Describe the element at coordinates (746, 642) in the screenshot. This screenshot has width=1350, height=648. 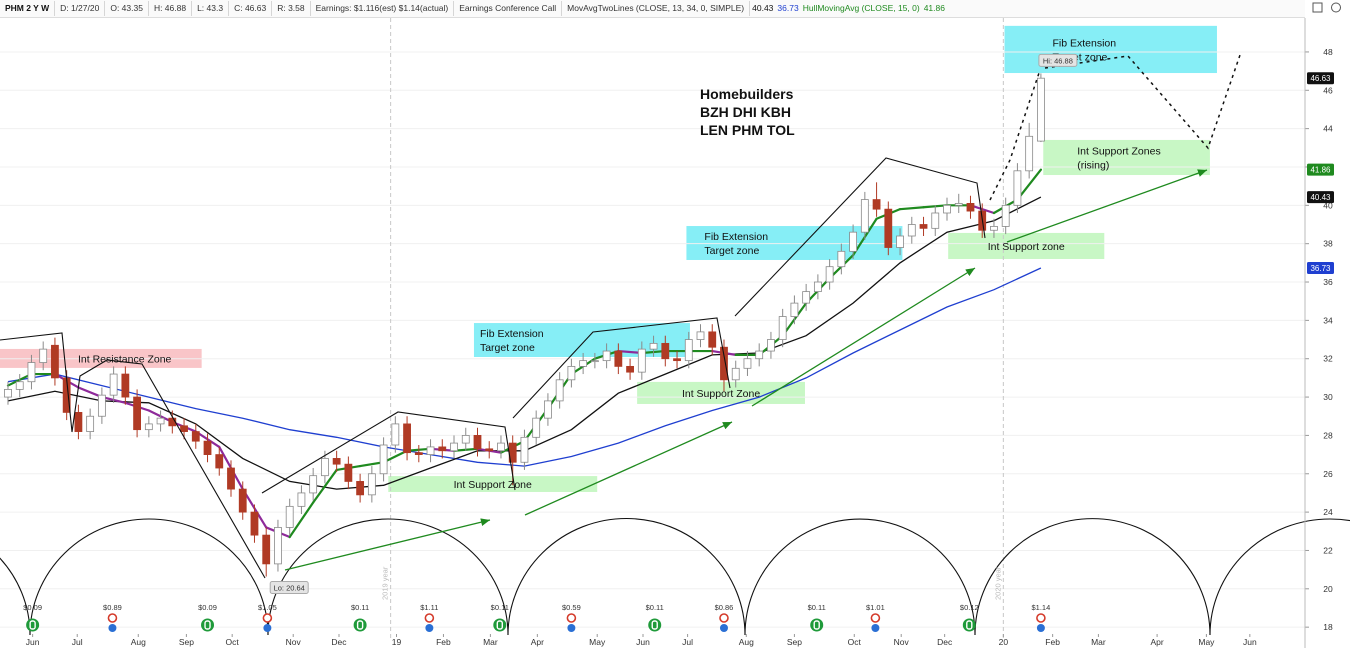
I see `x-tick-label: Aug` at that location.